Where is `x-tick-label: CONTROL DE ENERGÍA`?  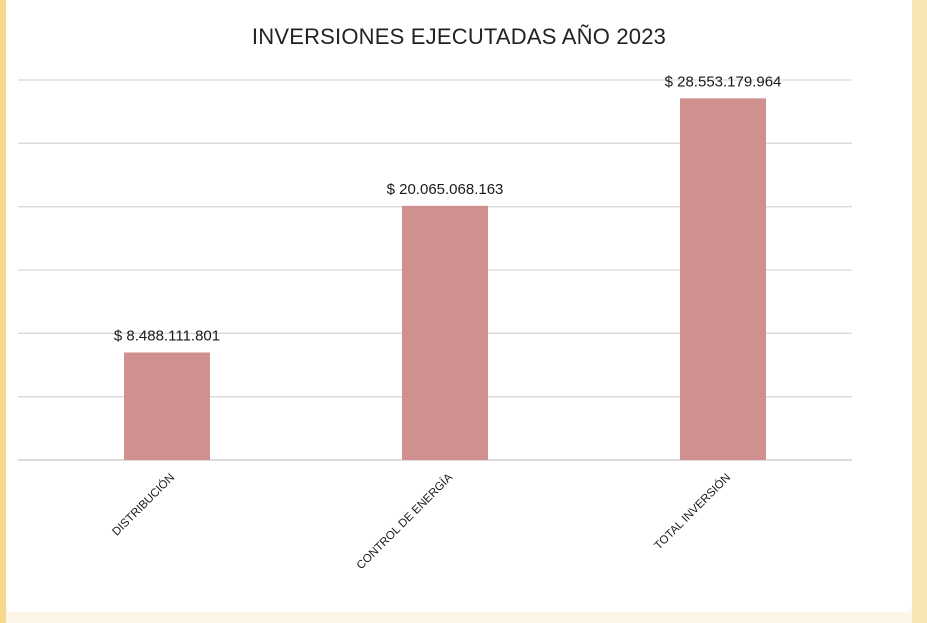 x-tick-label: CONTROL DE ENERGÍA is located at coordinates (404, 521).